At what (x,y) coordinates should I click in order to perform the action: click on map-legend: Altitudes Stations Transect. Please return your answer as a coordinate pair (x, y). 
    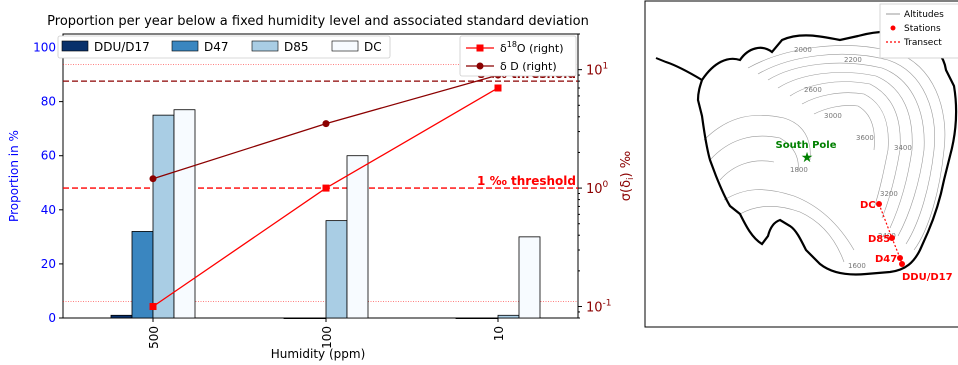
    Looking at the image, I should click on (918, 31).